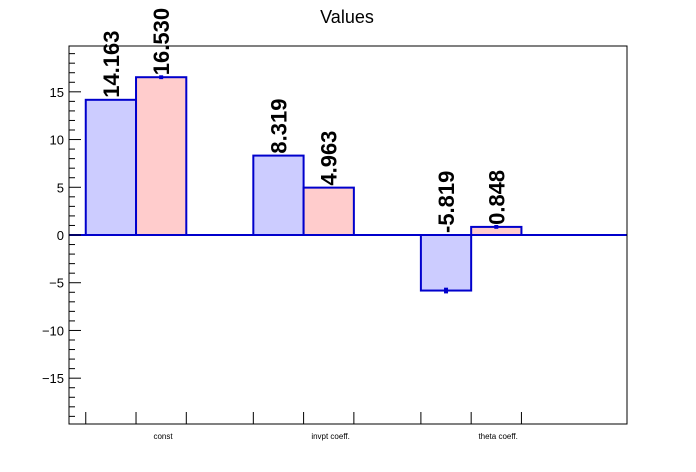 The image size is (696, 472). I want to click on x-category-label: const, so click(163, 436).